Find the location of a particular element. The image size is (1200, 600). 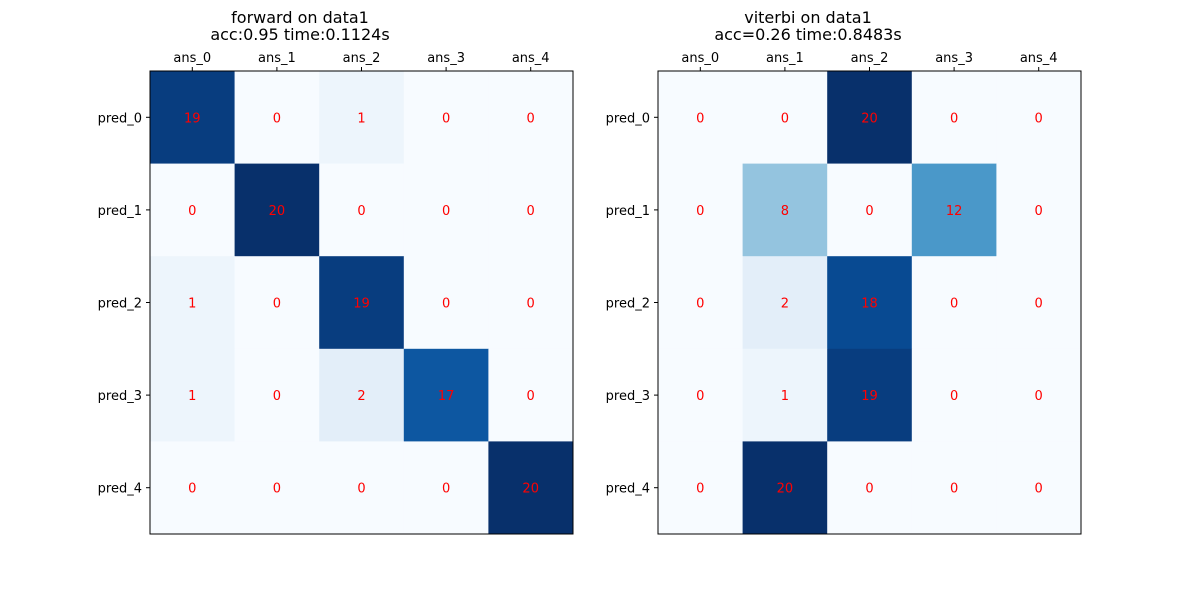

cell-value-label: 18 is located at coordinates (869, 304).